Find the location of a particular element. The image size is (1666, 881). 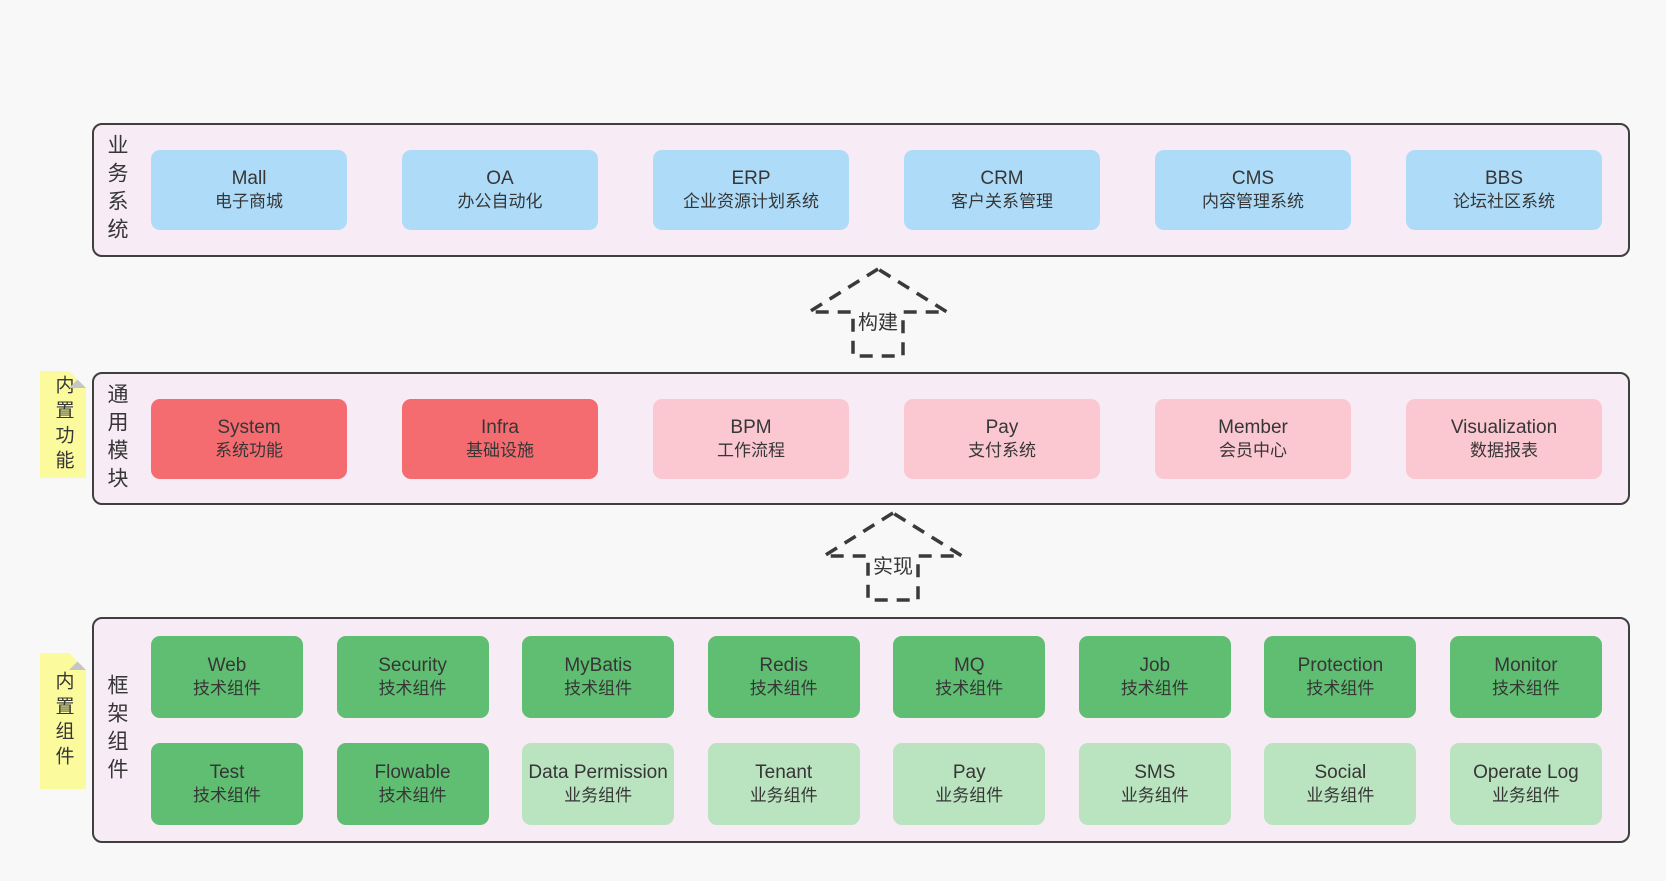

box-tenant: Tenant 业务组件 is located at coordinates (783, 783).